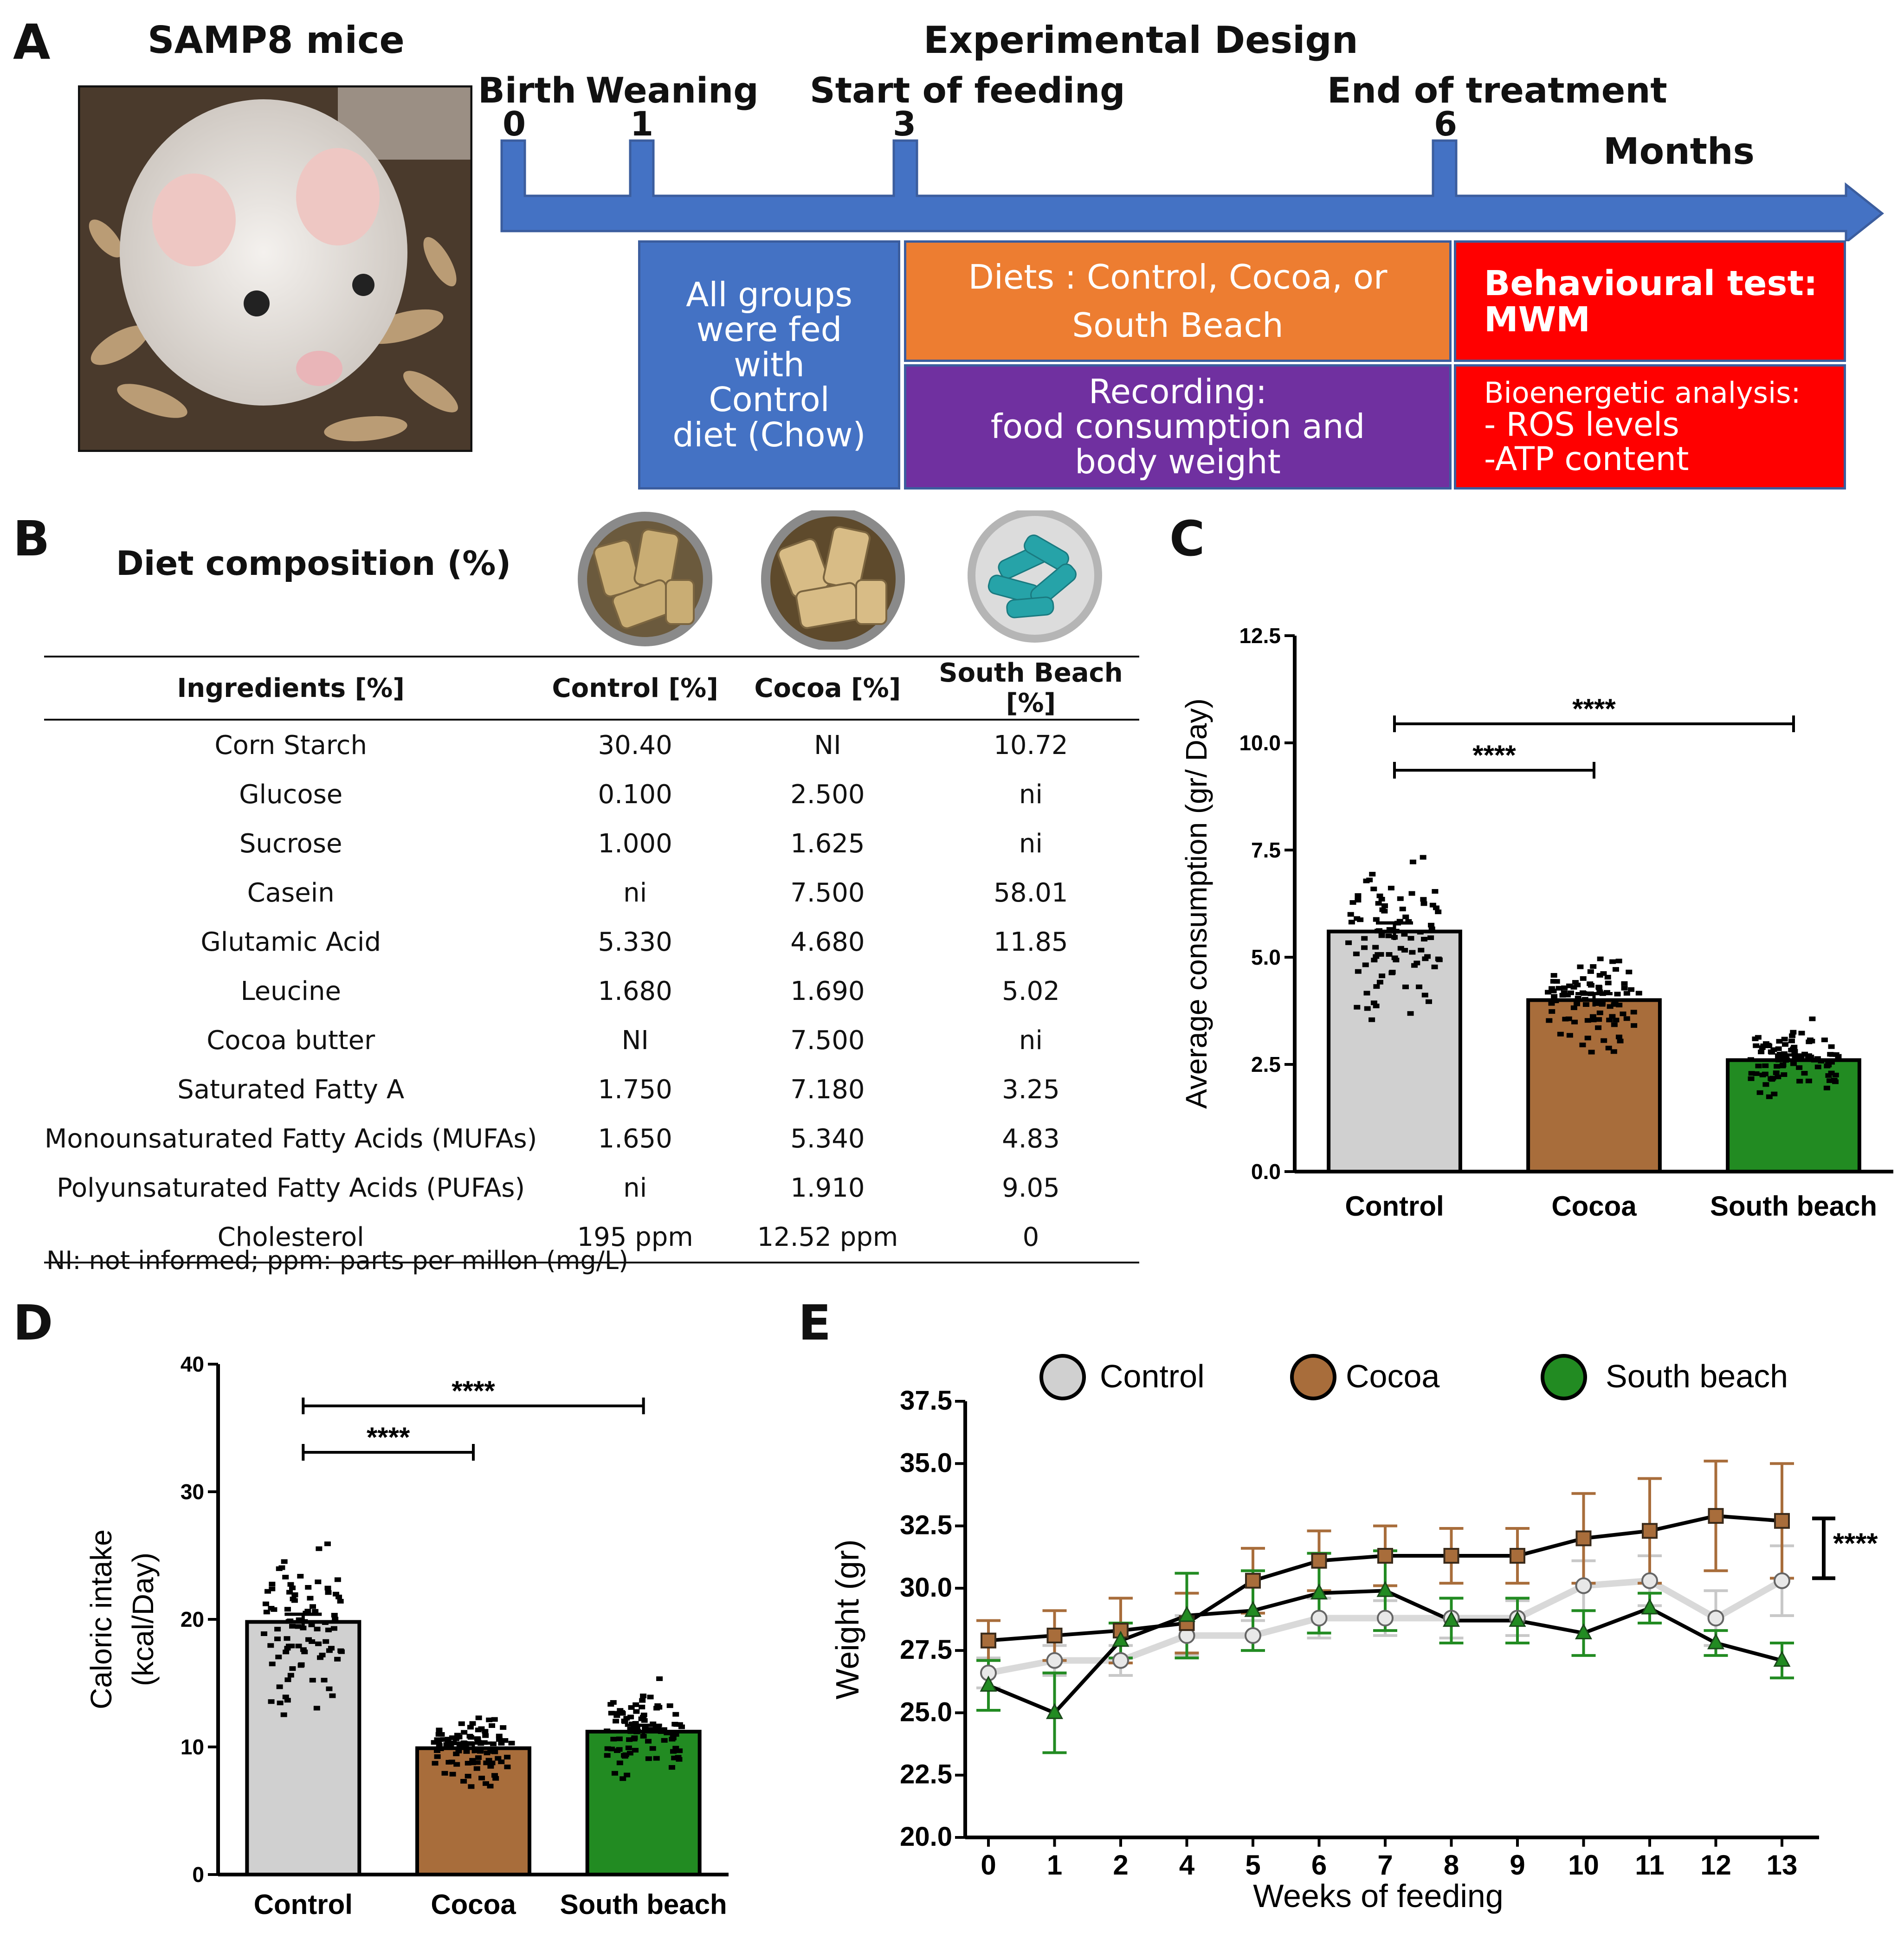  What do you see at coordinates (1031, 745) in the screenshot?
I see `cell-southbeach: 10.72` at bounding box center [1031, 745].